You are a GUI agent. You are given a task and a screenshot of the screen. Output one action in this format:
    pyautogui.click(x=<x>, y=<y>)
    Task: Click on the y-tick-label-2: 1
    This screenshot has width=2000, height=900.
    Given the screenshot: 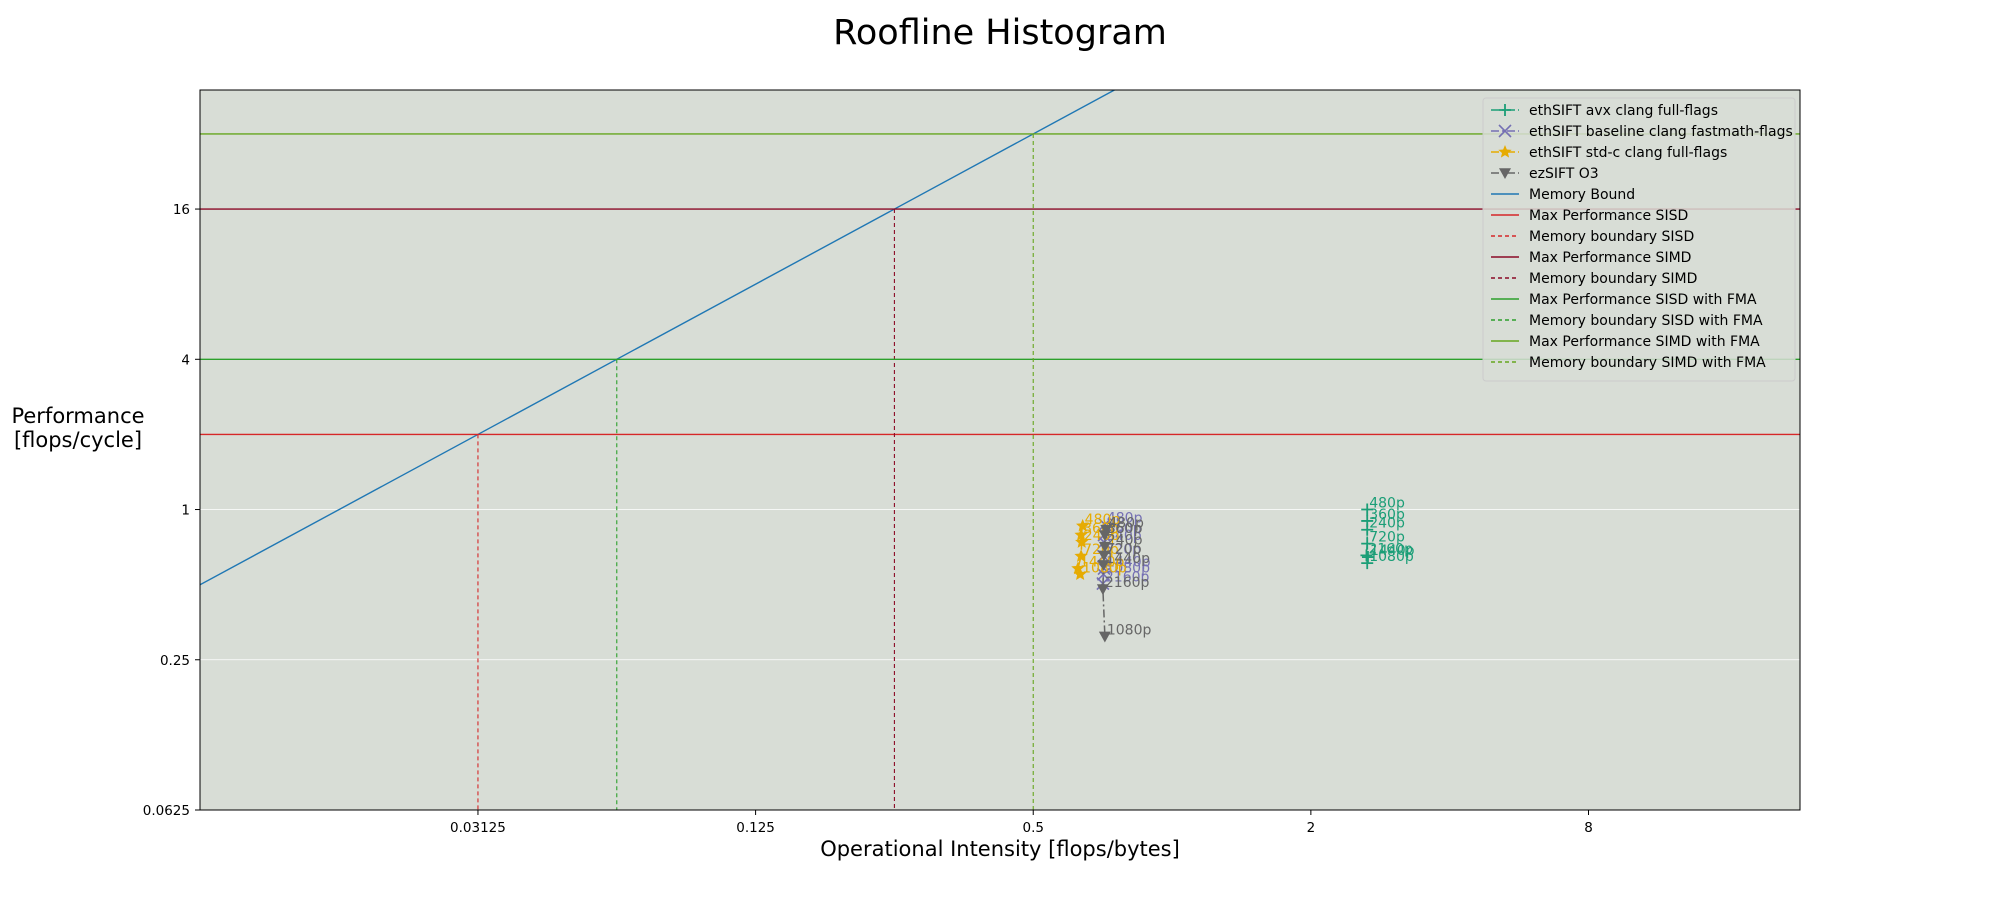 What is the action you would take?
    pyautogui.click(x=185, y=511)
    